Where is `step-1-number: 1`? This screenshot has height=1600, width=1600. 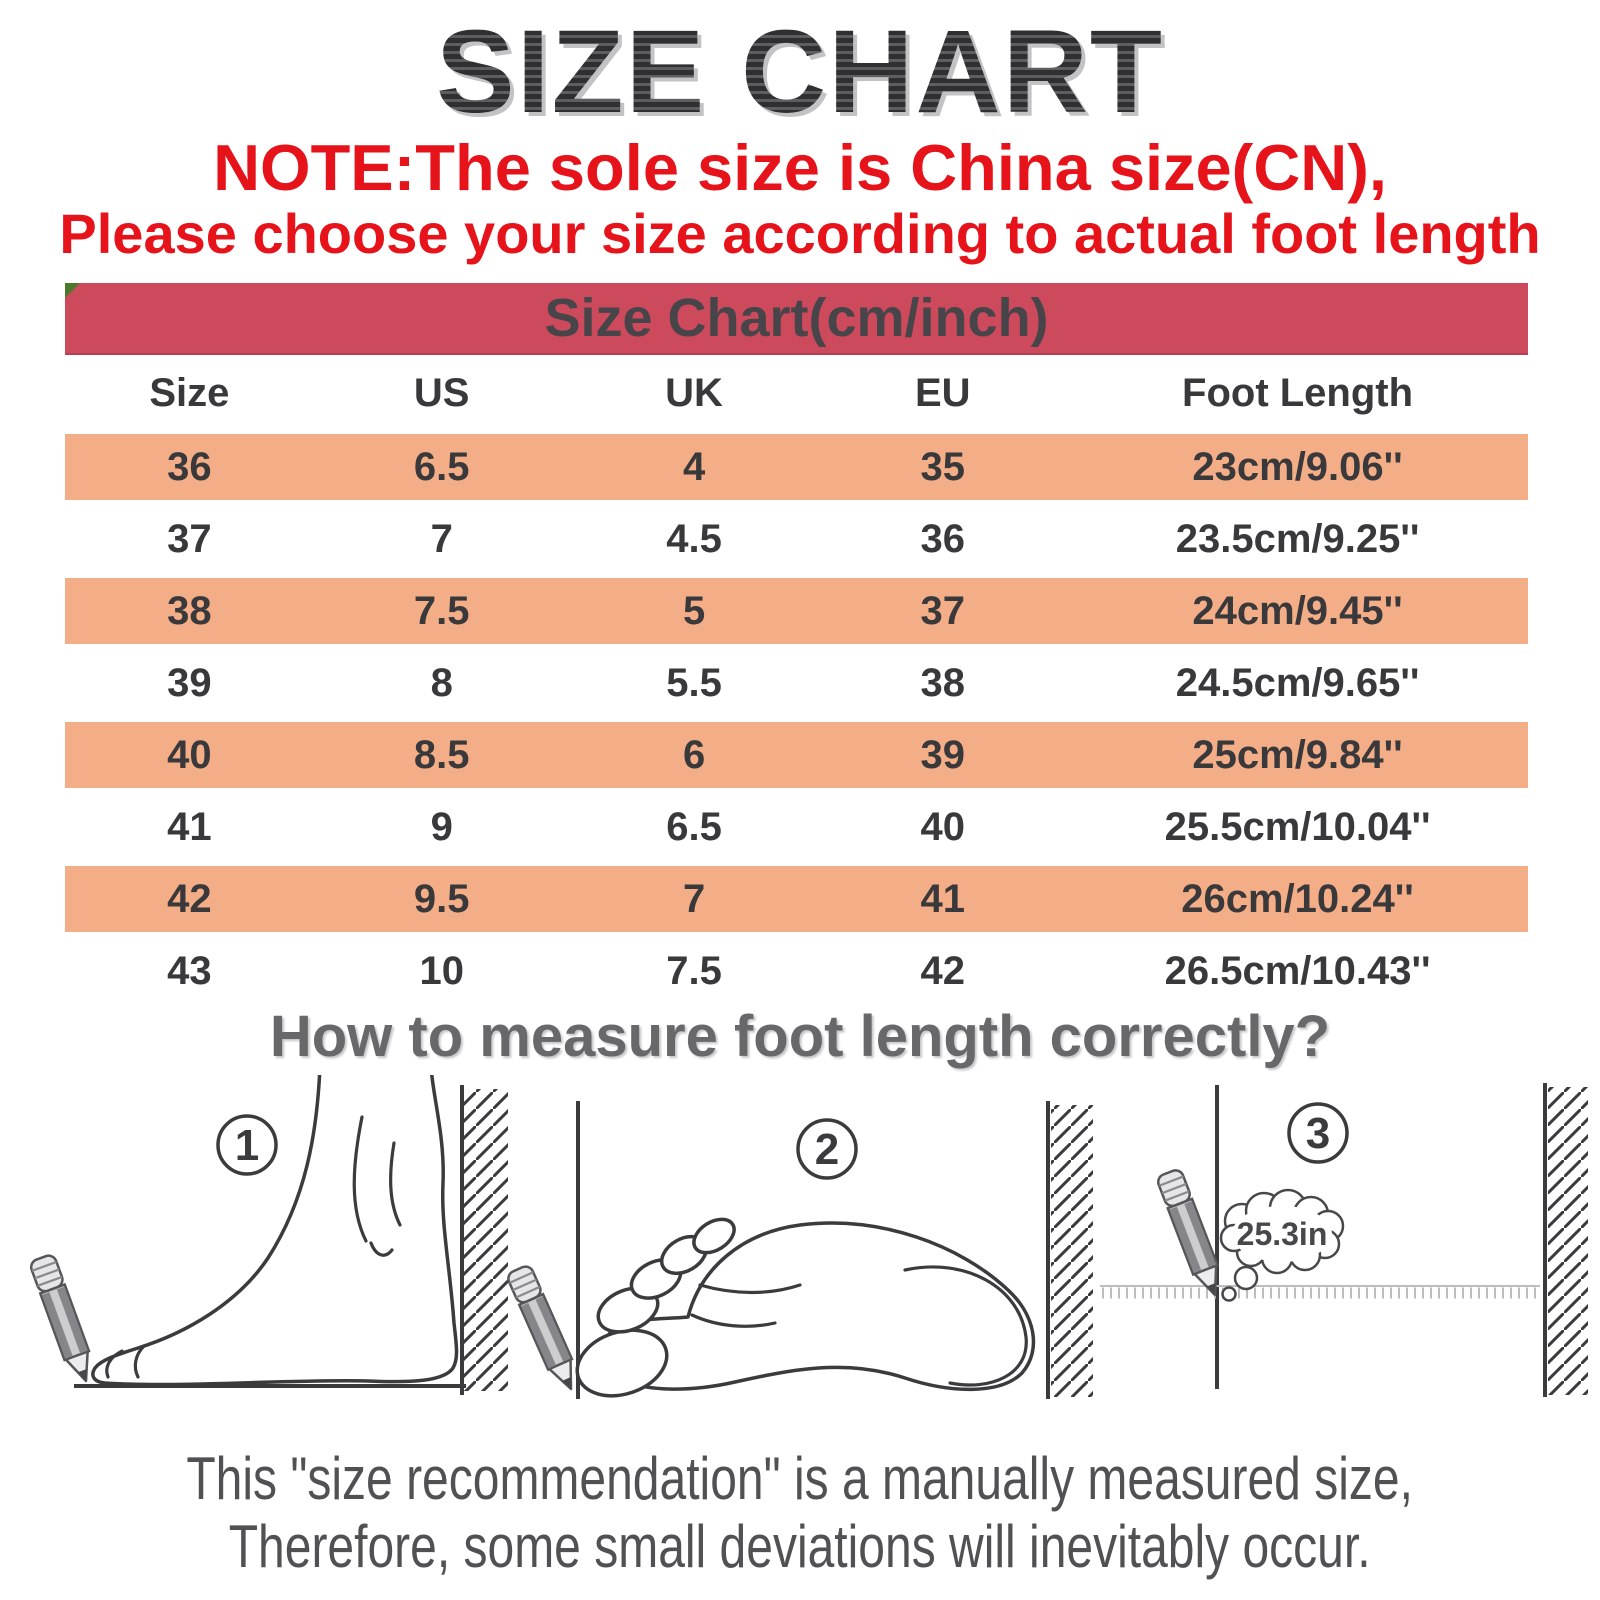 step-1-number: 1 is located at coordinates (247, 1145).